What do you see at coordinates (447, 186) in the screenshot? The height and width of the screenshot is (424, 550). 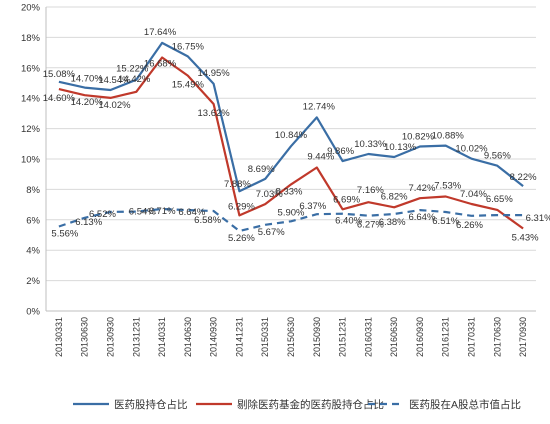 I see `data-label: 7.53%` at bounding box center [447, 186].